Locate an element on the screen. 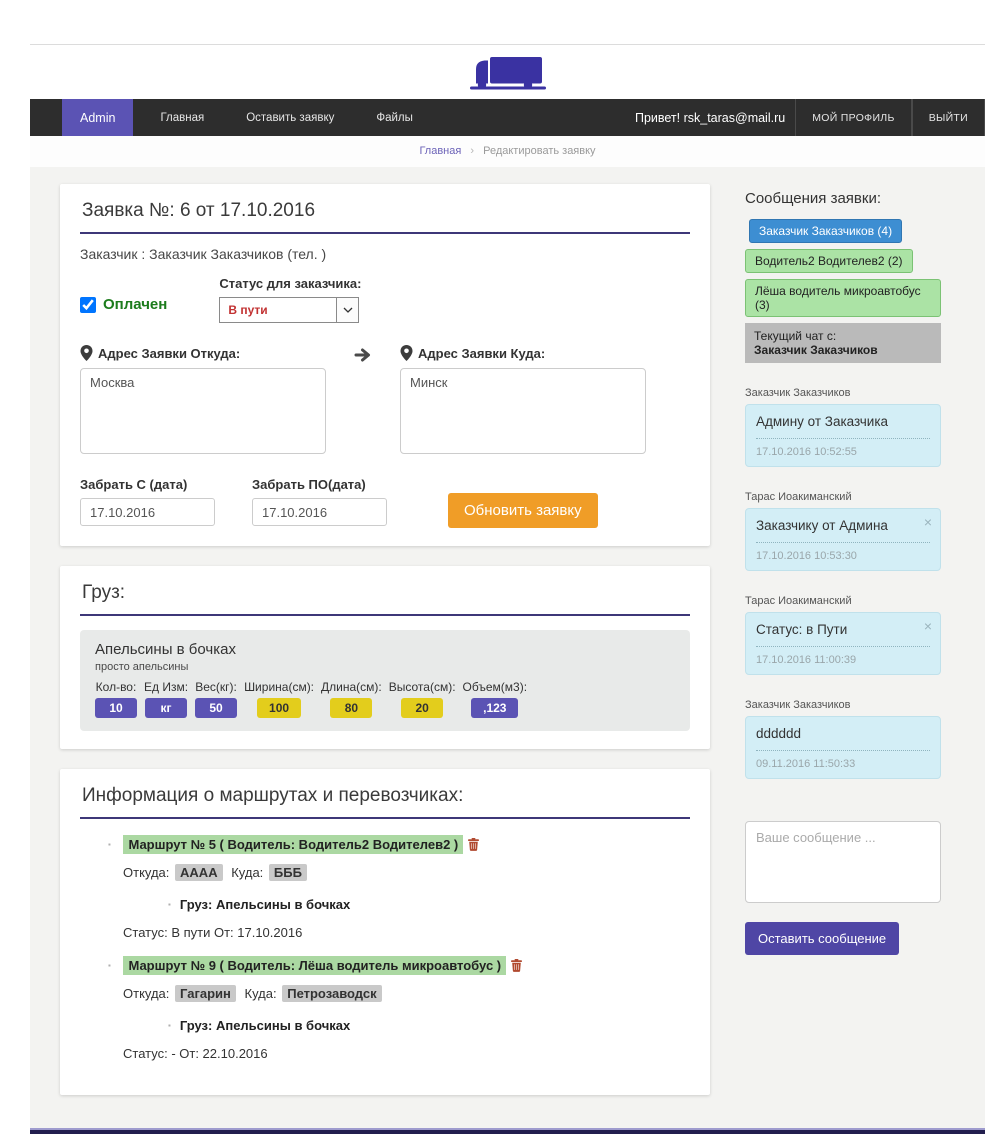 This screenshot has height=1134, width=1000. message-author: Заказчик Заказчиков is located at coordinates (798, 393).